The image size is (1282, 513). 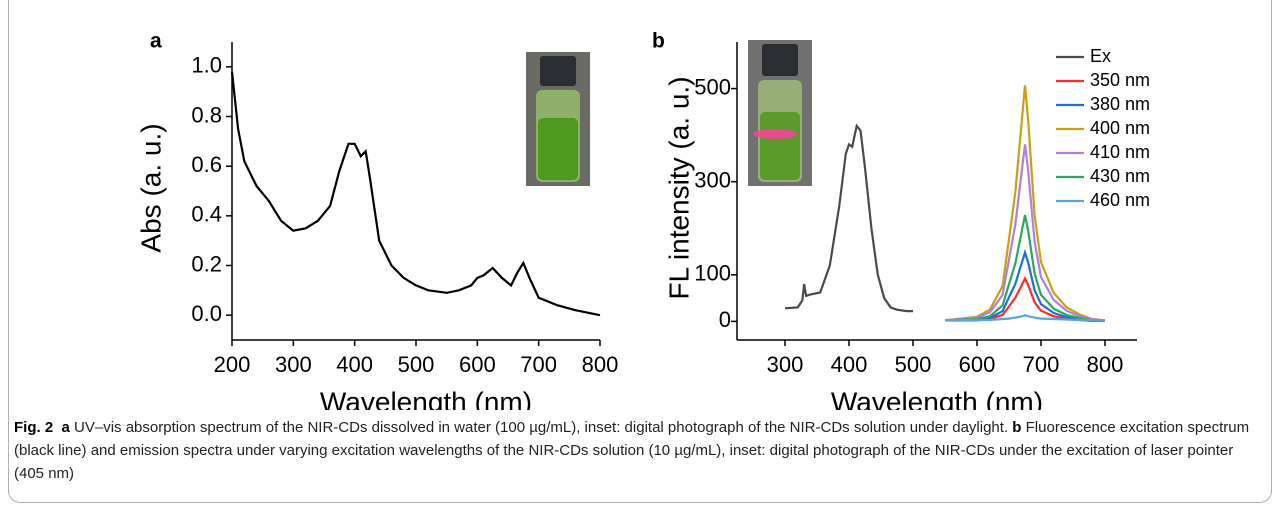 What do you see at coordinates (1120, 128) in the screenshot?
I see `legend-label: 400 nm` at bounding box center [1120, 128].